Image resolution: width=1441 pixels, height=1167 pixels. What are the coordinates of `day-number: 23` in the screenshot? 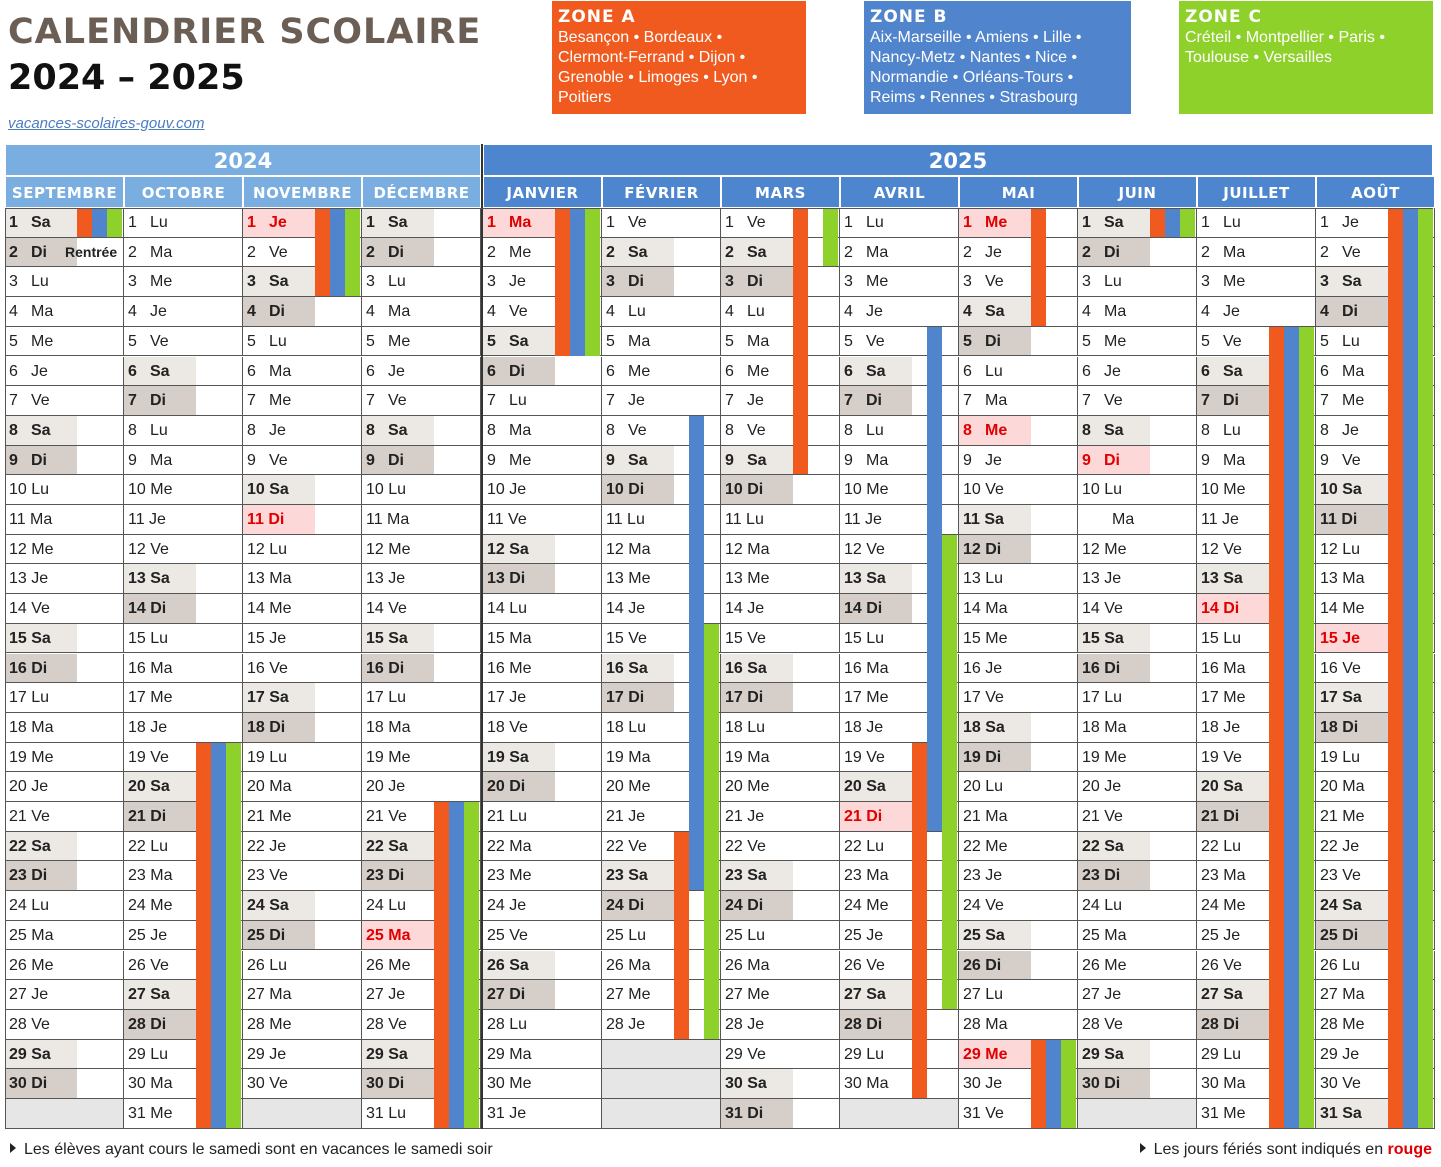 It's located at (375, 876).